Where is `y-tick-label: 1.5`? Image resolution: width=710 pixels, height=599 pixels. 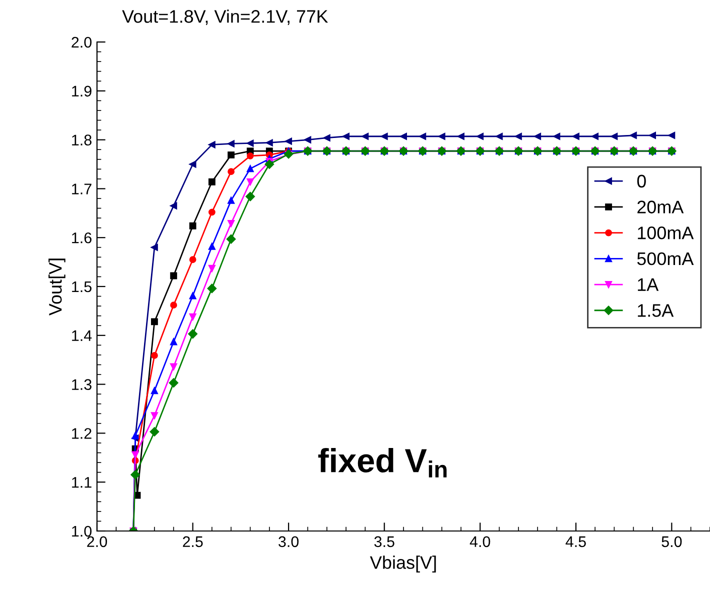 y-tick-label: 1.5 is located at coordinates (82, 287).